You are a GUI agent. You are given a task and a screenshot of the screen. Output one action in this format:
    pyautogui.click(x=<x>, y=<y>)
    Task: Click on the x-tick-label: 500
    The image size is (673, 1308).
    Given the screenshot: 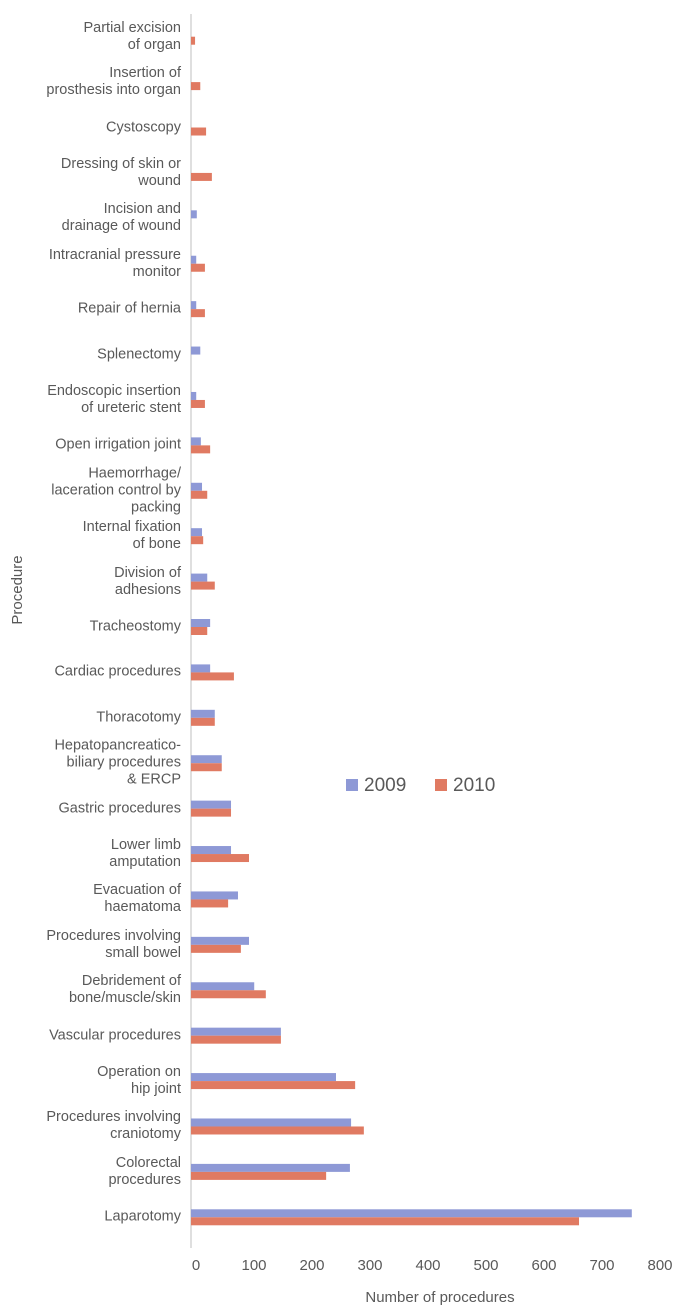 What is the action you would take?
    pyautogui.click(x=485, y=1265)
    